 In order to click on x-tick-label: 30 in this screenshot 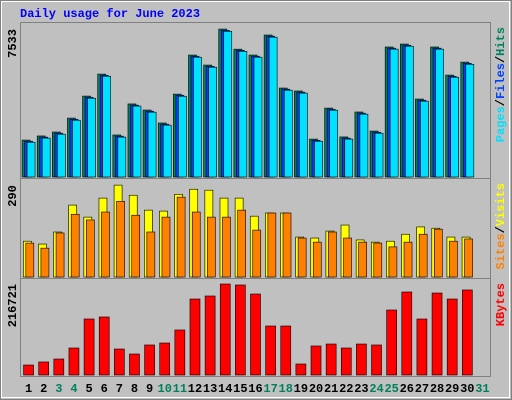, I will do `click(467, 389)`.